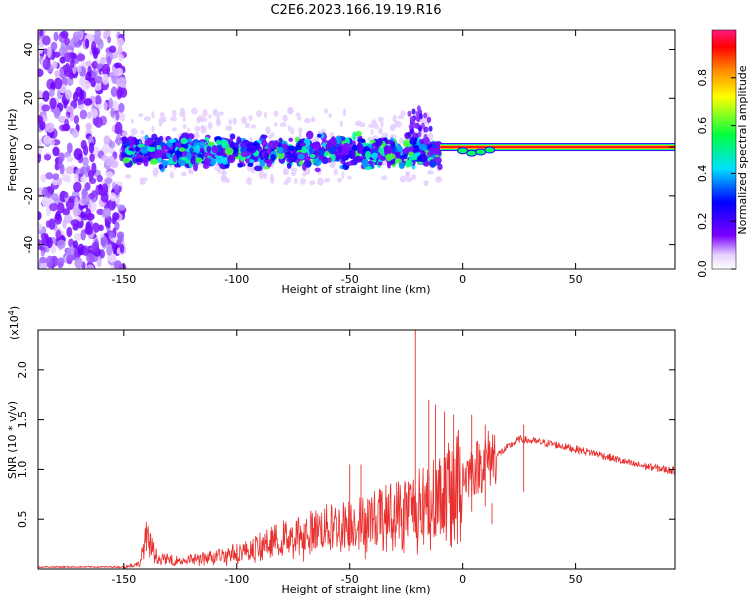  Describe the element at coordinates (355, 10) in the screenshot. I see `figure-title: C2E6.2023.166.19.19.R16` at that location.